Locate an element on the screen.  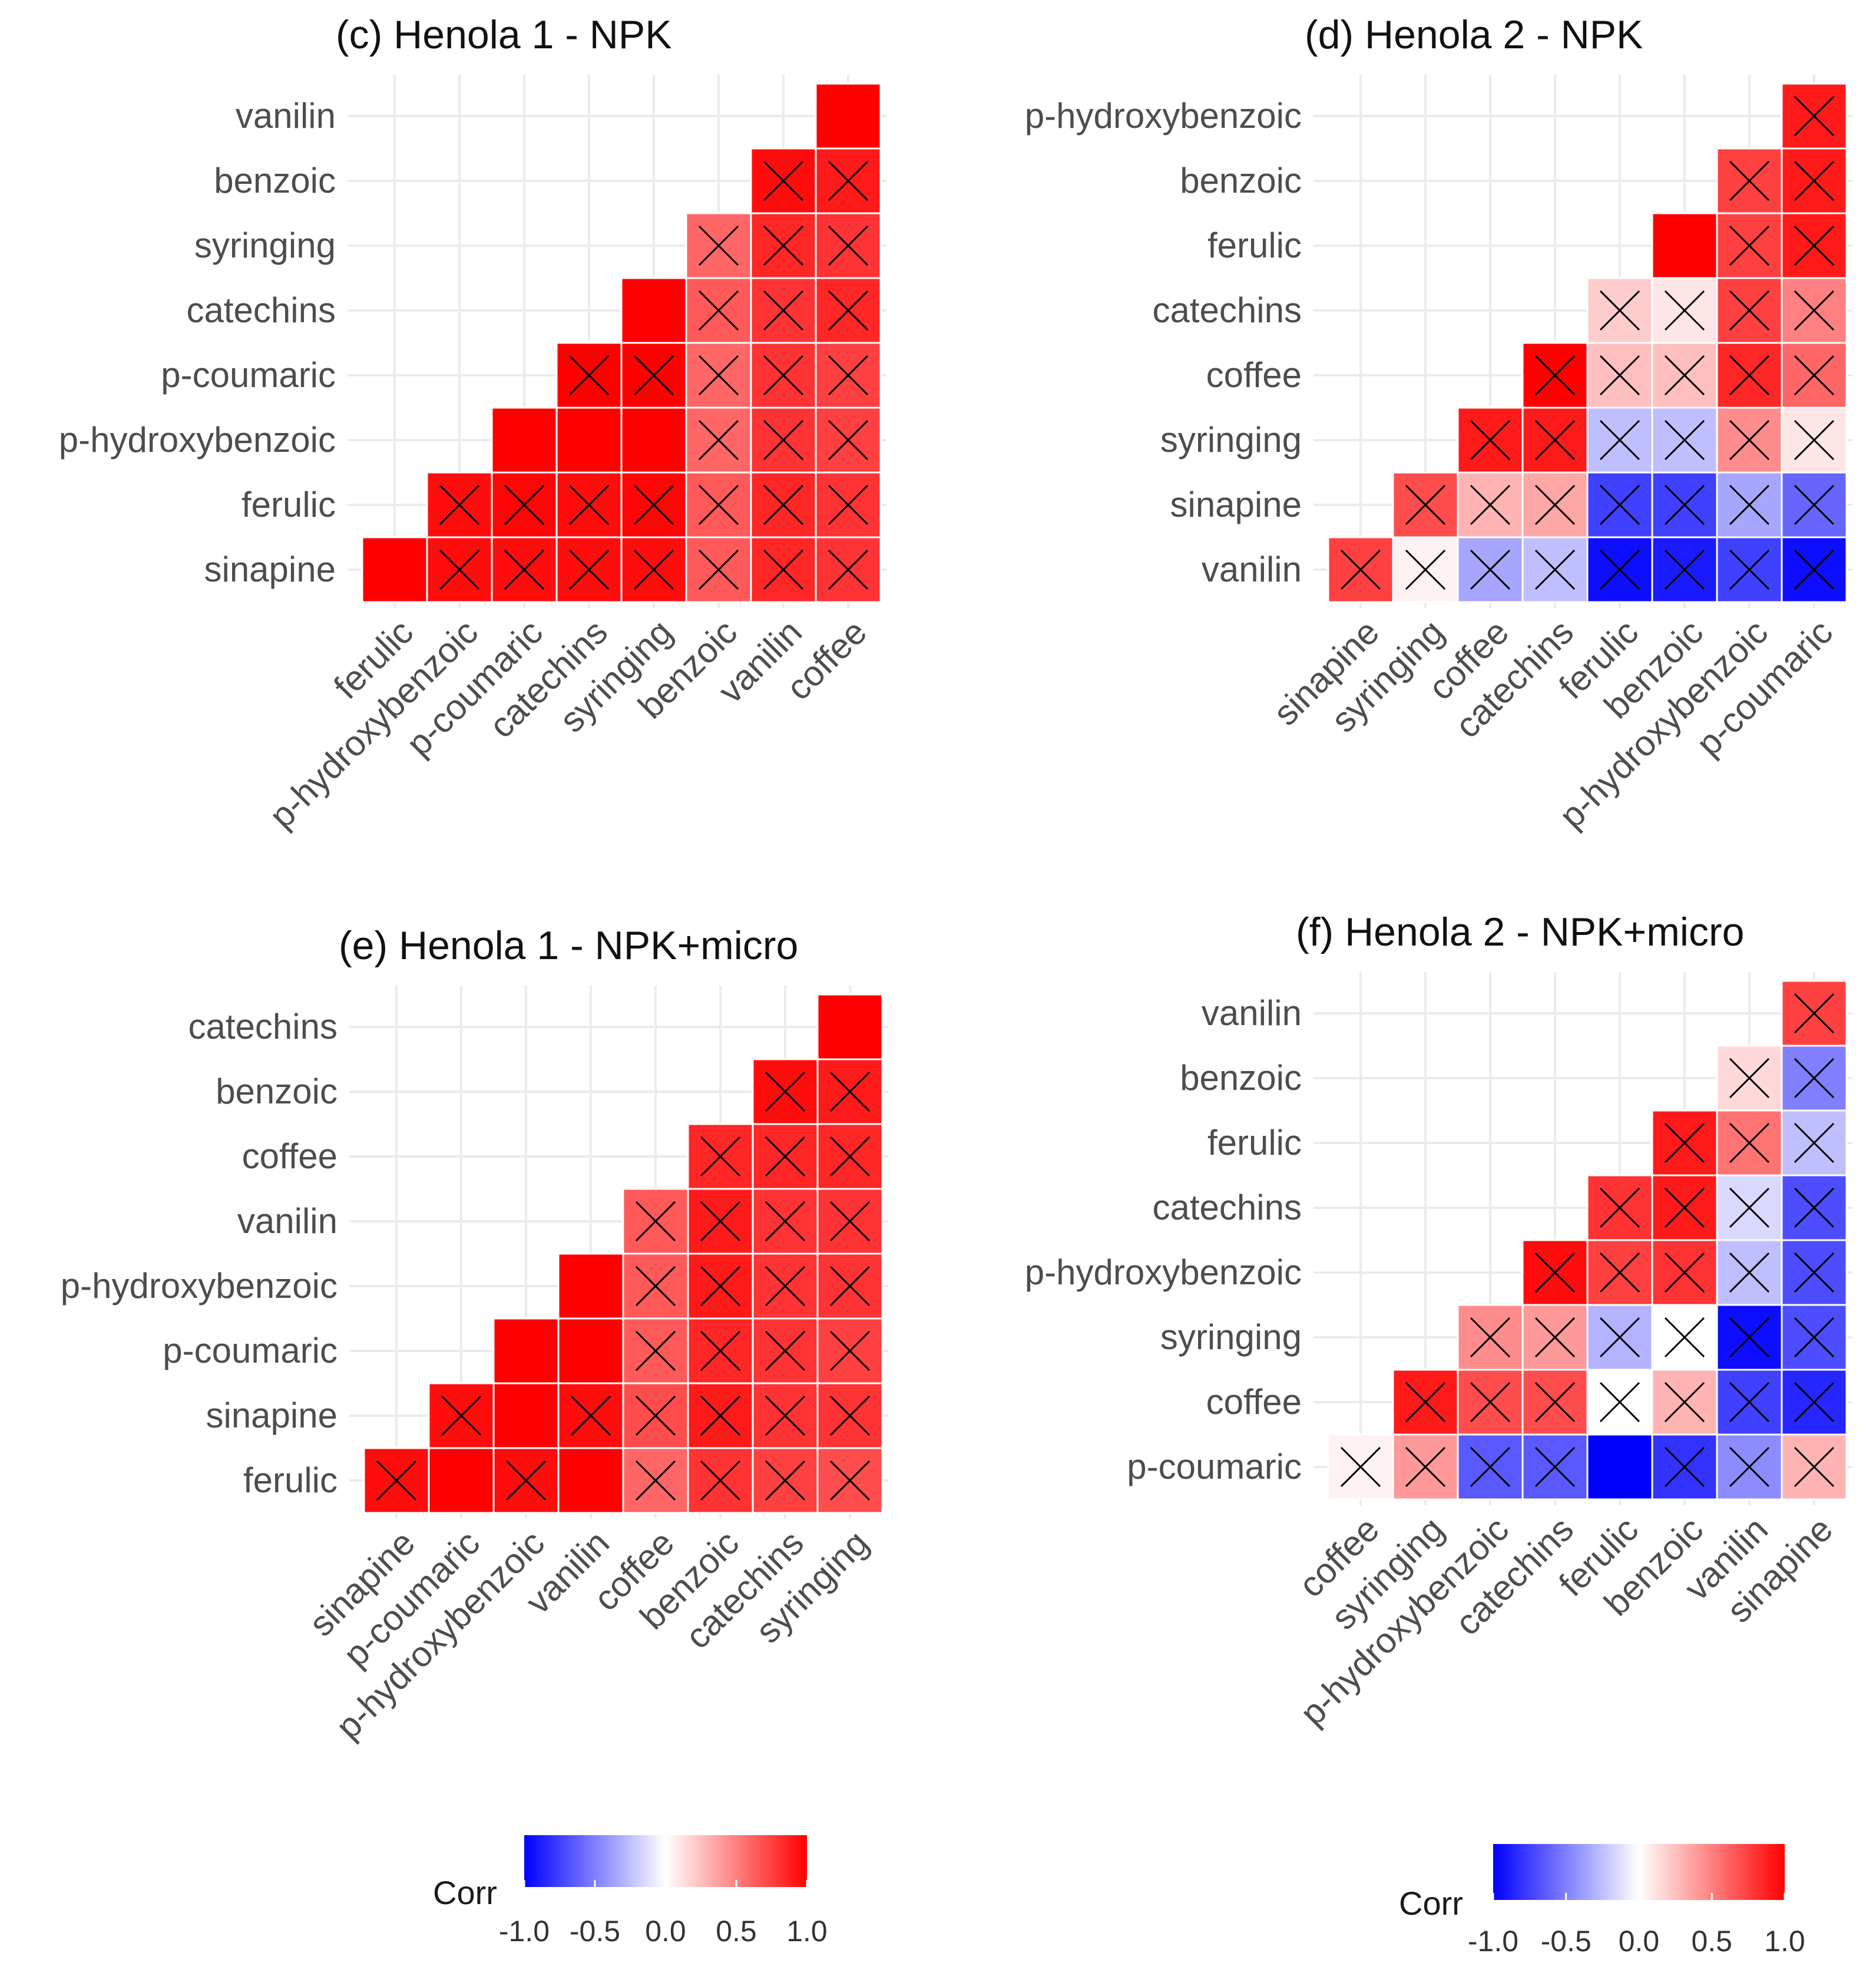
legend-tick-label: -0.5 is located at coordinates (595, 1931).